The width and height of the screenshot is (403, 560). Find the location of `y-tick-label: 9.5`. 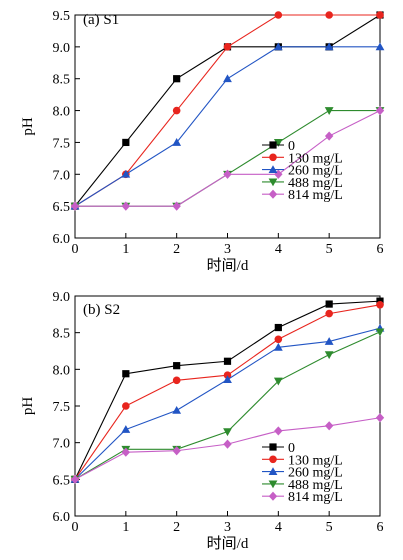

y-tick-label: 9.5 is located at coordinates (62, 16).